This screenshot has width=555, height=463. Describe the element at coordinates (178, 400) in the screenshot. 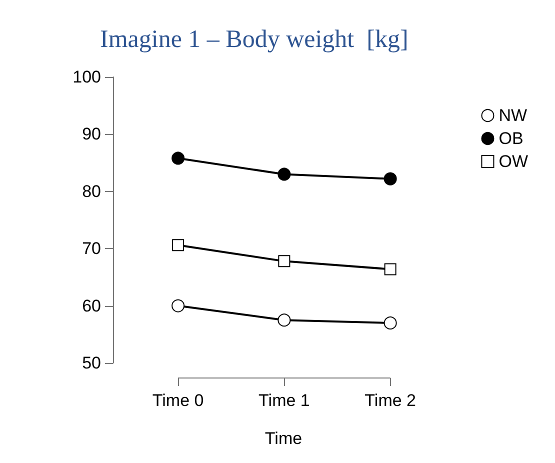

I see `x-tick-label: Time 0` at that location.